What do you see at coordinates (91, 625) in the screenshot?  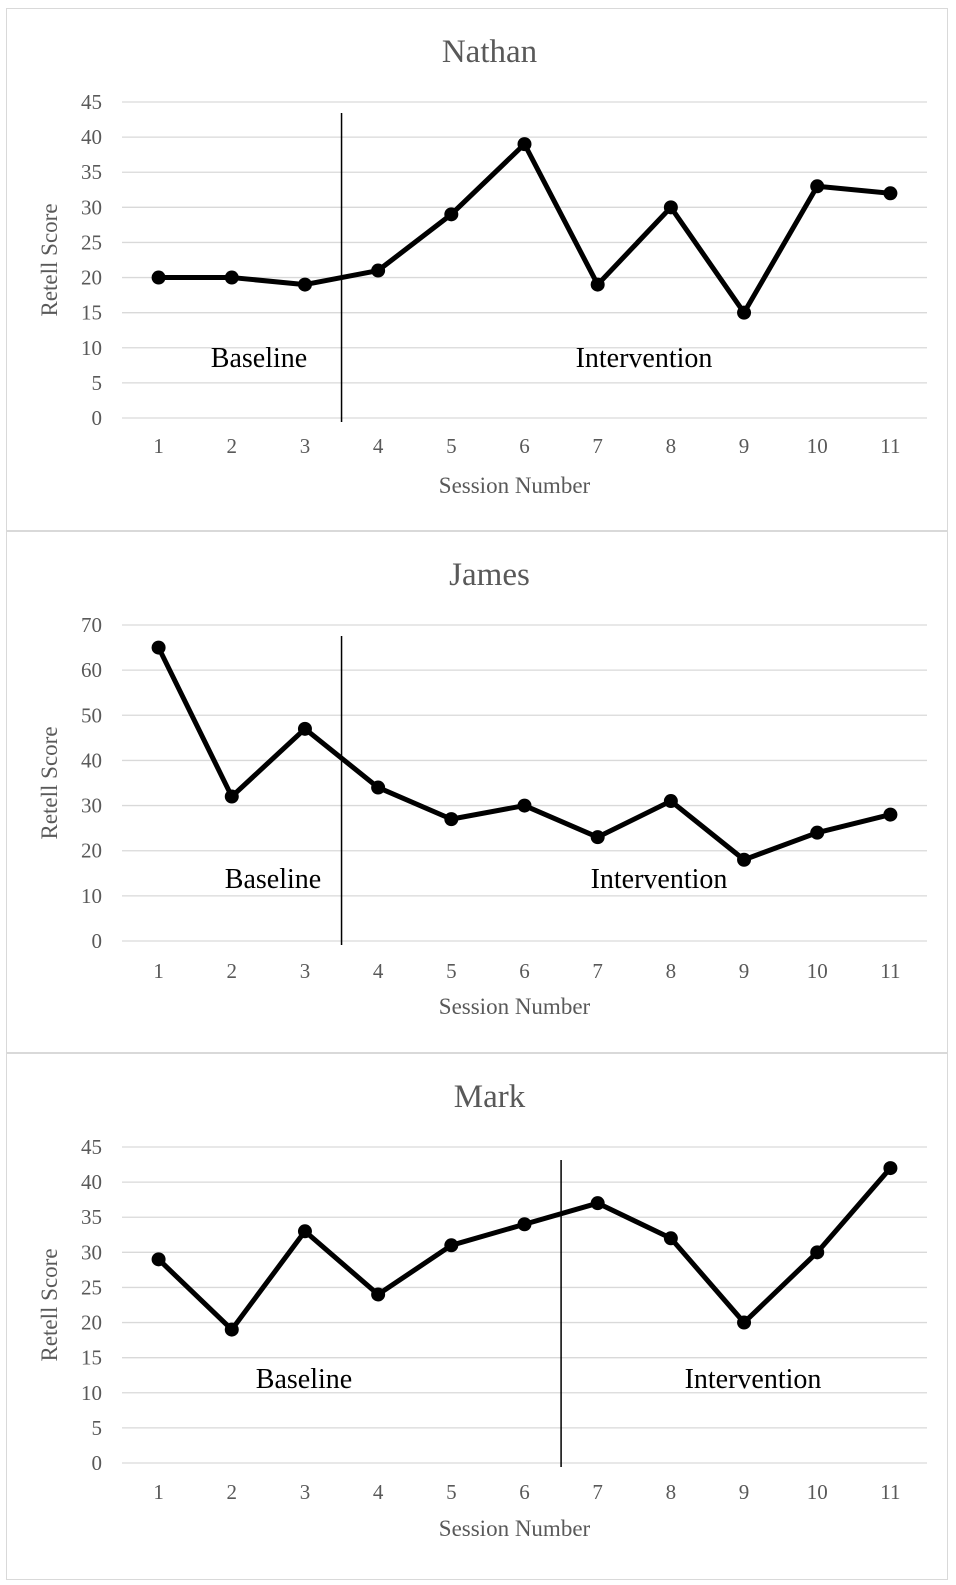 I see `y-tick-label: 70` at bounding box center [91, 625].